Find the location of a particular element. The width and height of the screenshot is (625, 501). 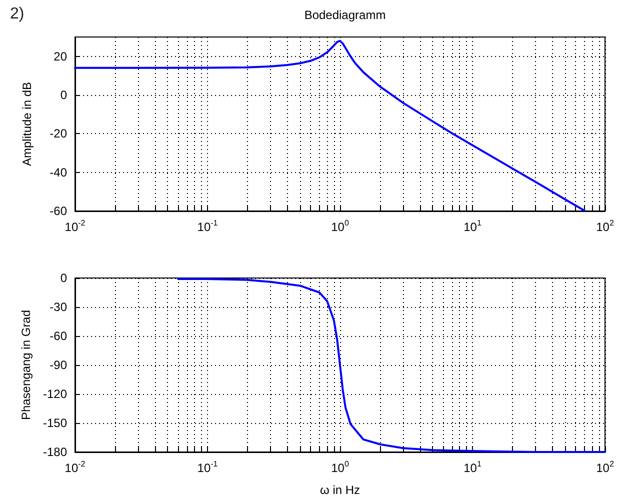

y-axis-title: Phasengang in Grad is located at coordinates (26, 365).